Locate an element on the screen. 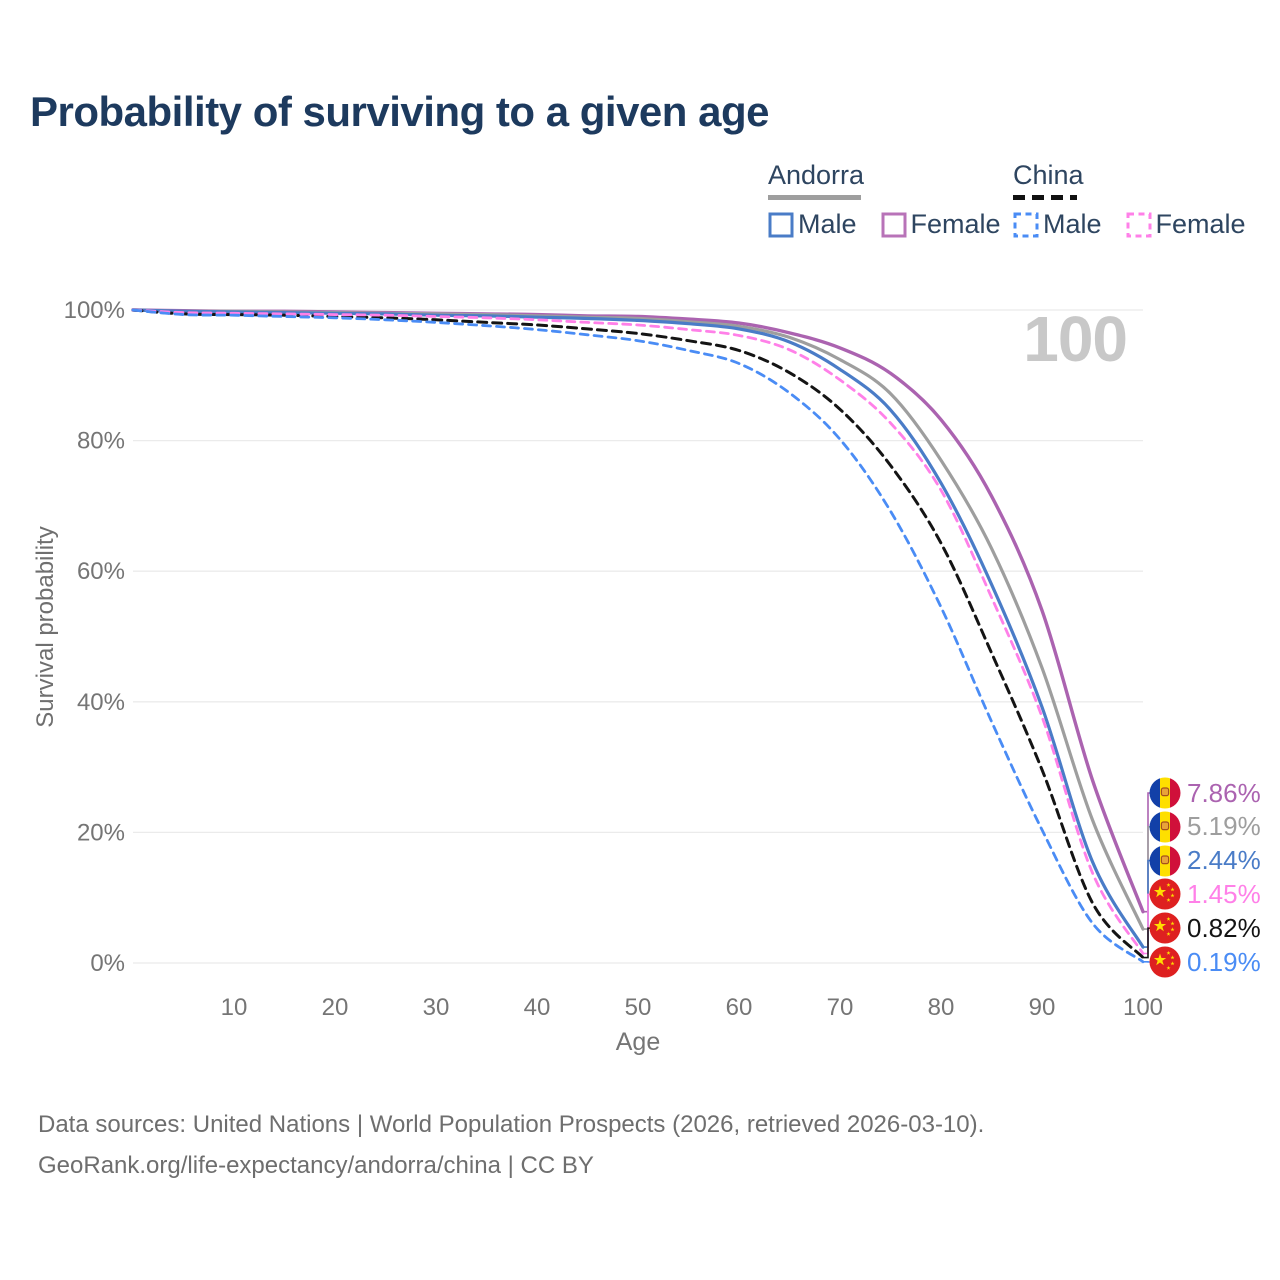 The width and height of the screenshot is (1280, 1280). page-title: Probability of surviving to a given age is located at coordinates (399, 111).